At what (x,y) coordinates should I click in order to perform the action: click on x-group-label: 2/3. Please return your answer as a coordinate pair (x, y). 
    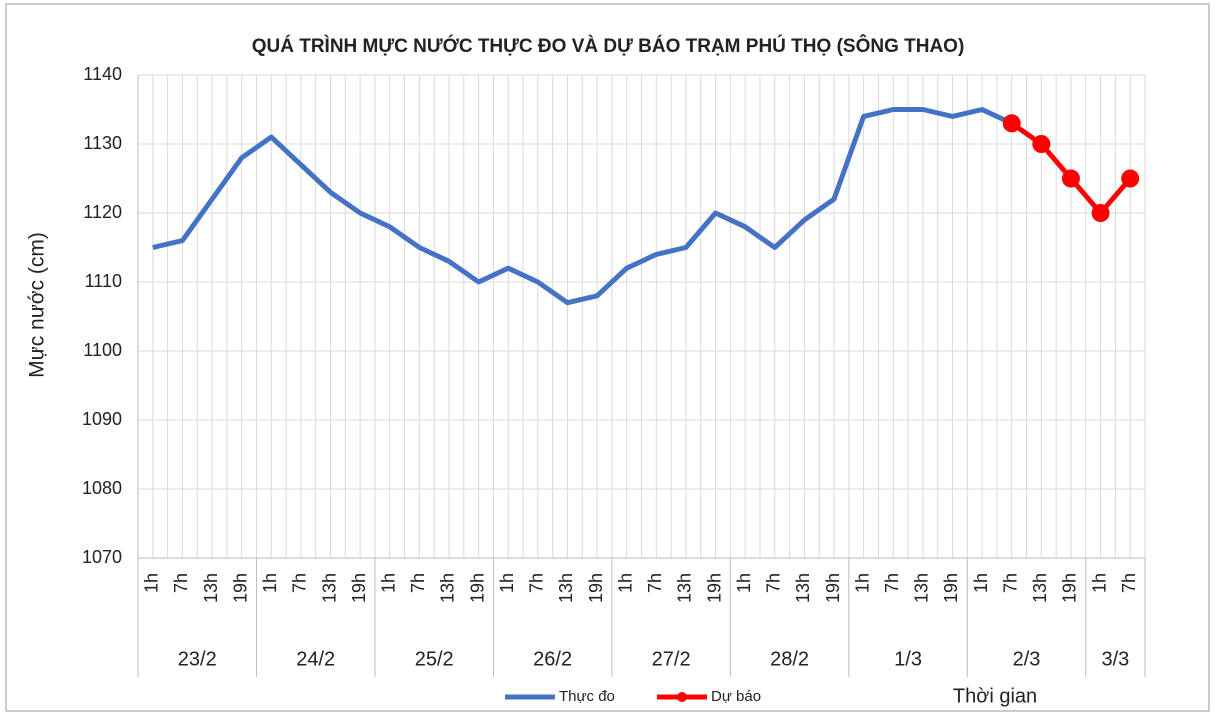
    Looking at the image, I should click on (1027, 659).